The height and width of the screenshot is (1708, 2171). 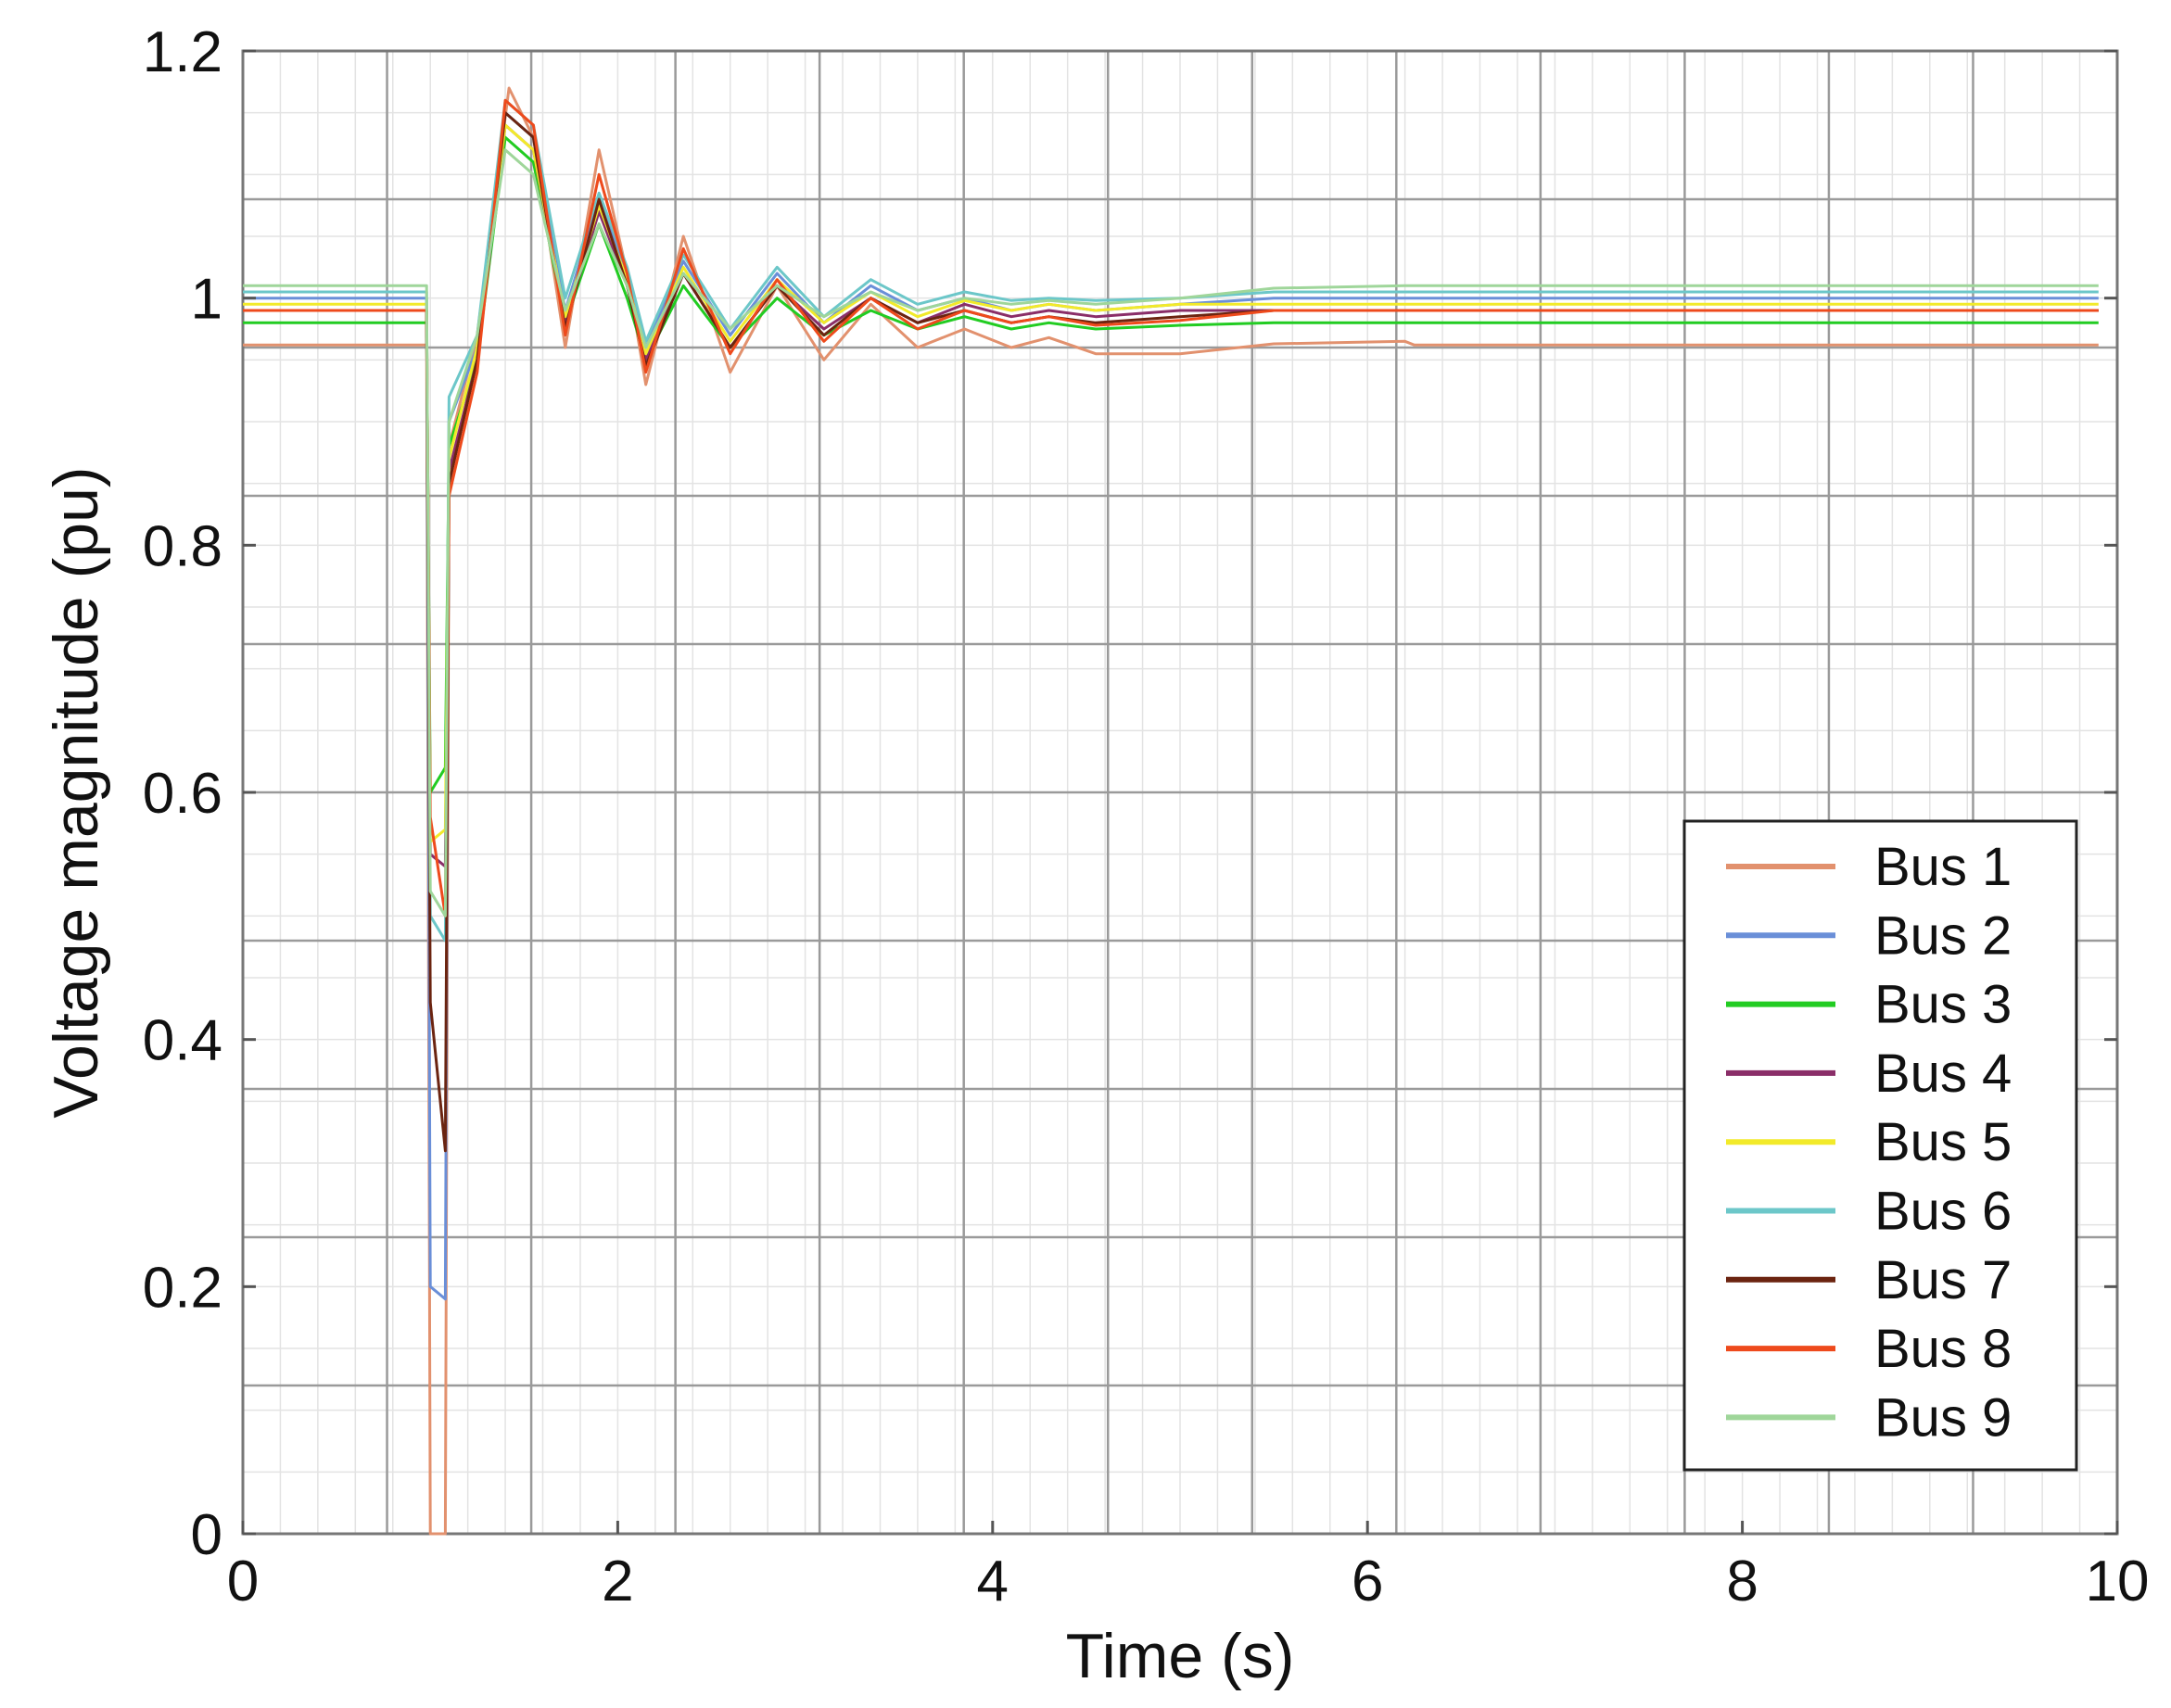 I want to click on legend-label: Bus 2, so click(x=1943, y=935).